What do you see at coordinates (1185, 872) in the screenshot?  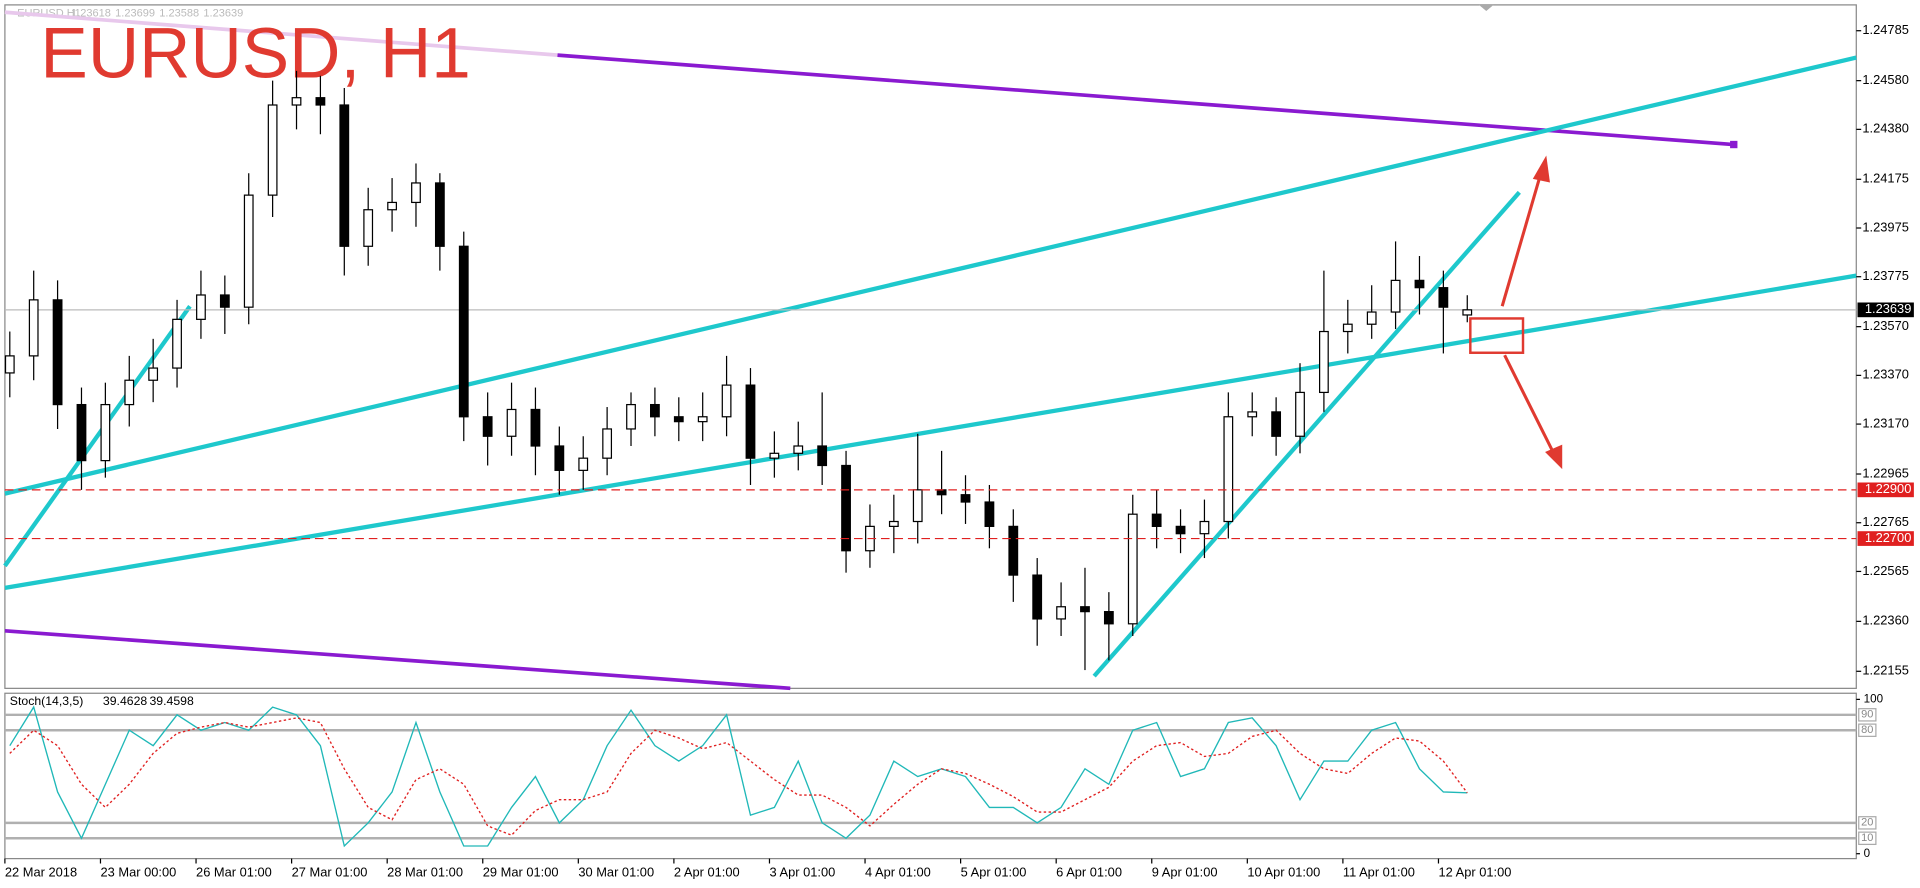 I see `x-tick-label: 9 Apr 01:00` at bounding box center [1185, 872].